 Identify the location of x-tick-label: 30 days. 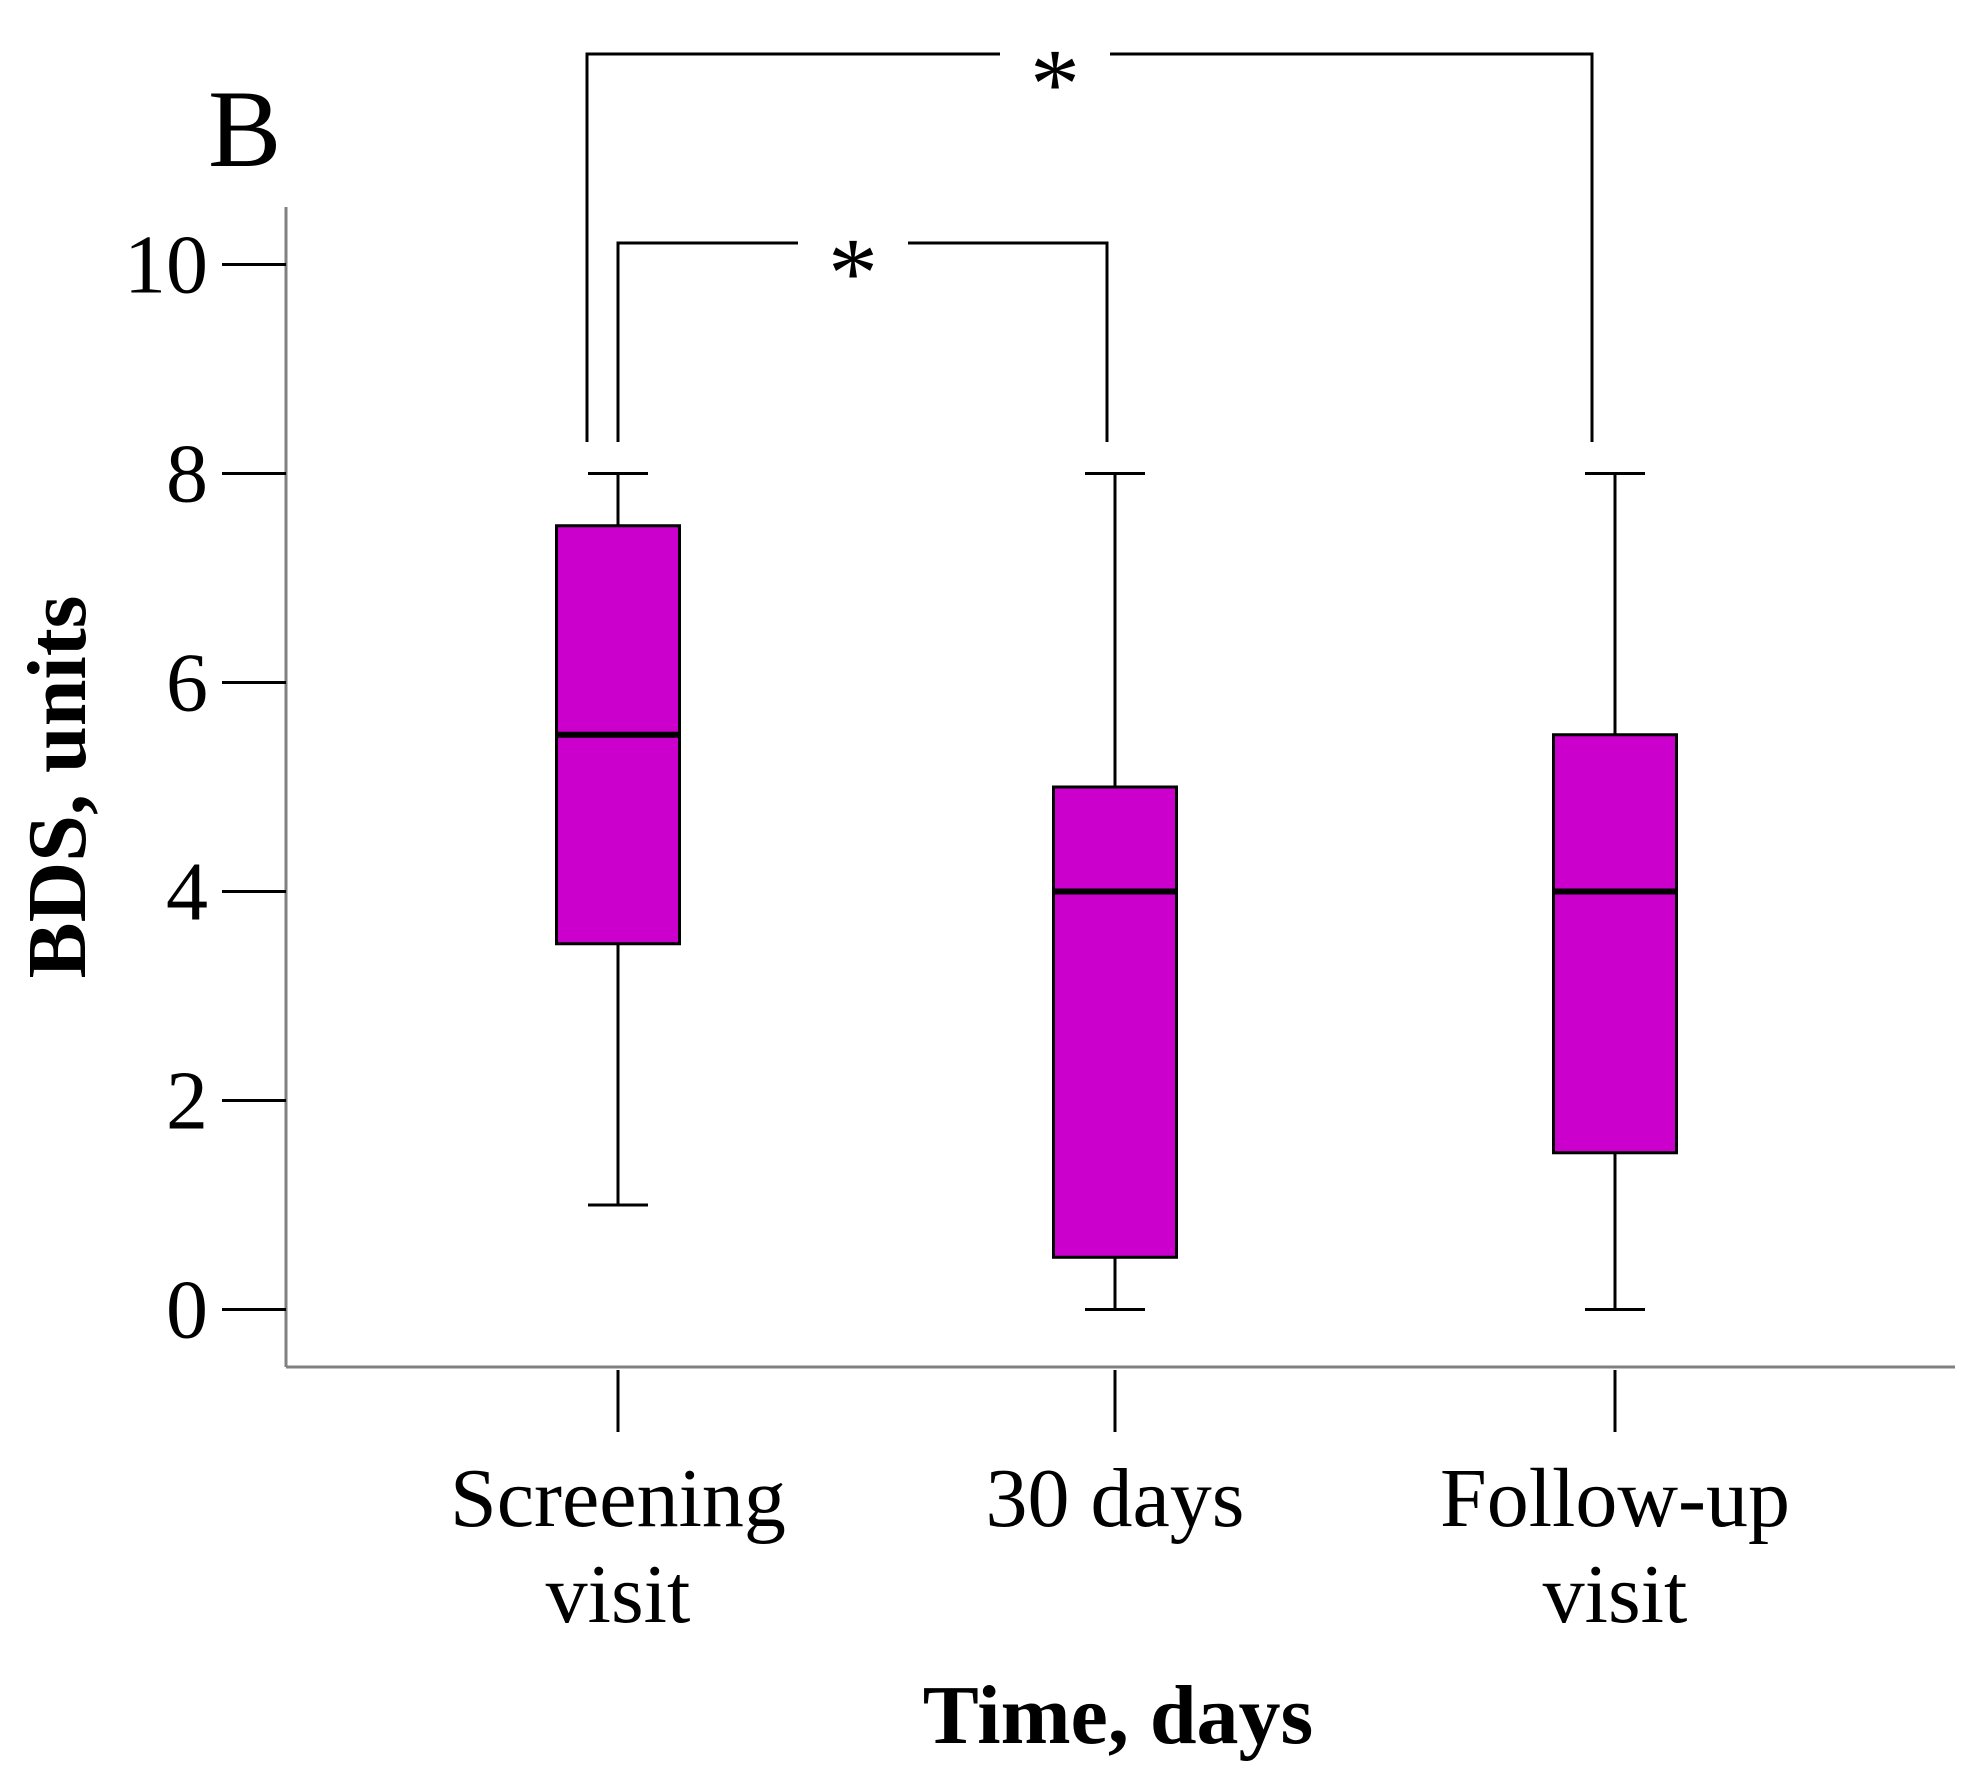
(1115, 1498).